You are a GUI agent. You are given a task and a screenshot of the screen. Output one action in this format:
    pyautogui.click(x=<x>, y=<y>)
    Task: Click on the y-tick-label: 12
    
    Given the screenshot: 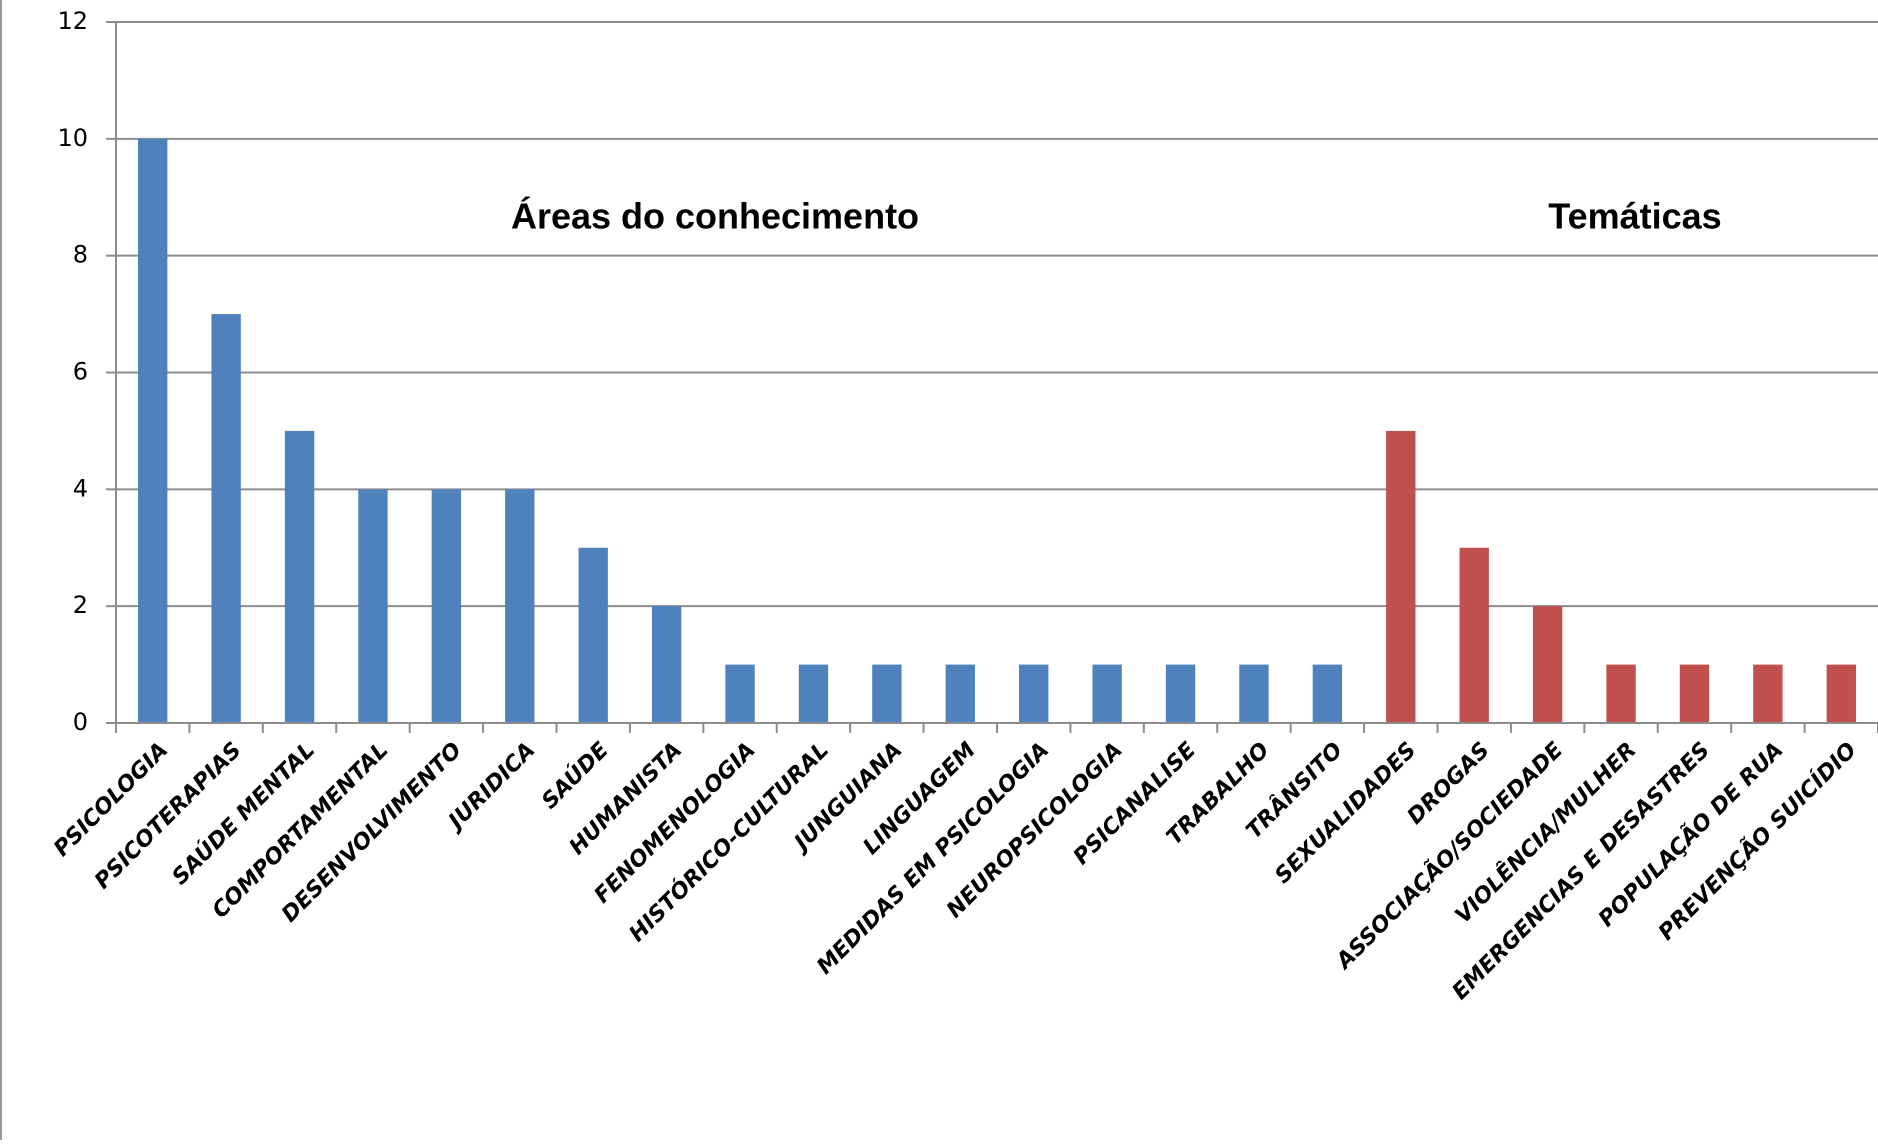 What is the action you would take?
    pyautogui.click(x=72, y=21)
    